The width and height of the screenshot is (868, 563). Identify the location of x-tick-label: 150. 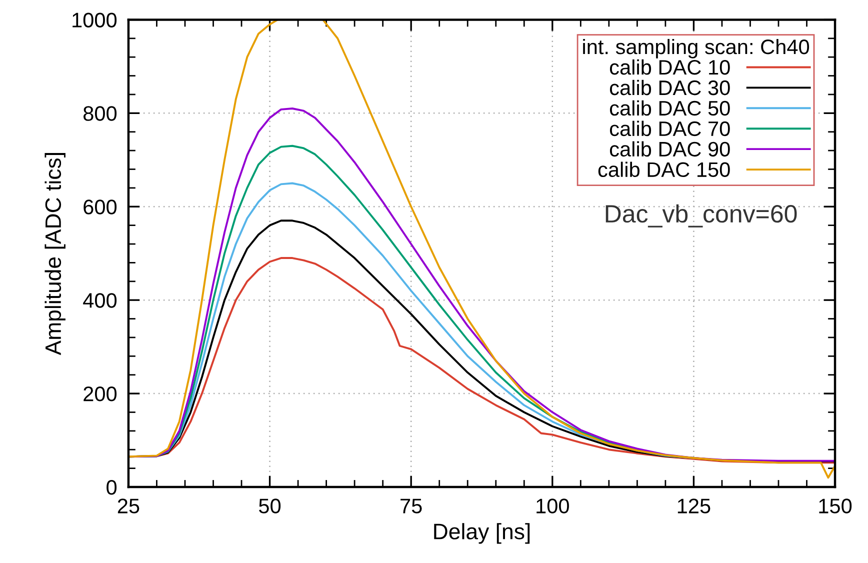
(835, 506).